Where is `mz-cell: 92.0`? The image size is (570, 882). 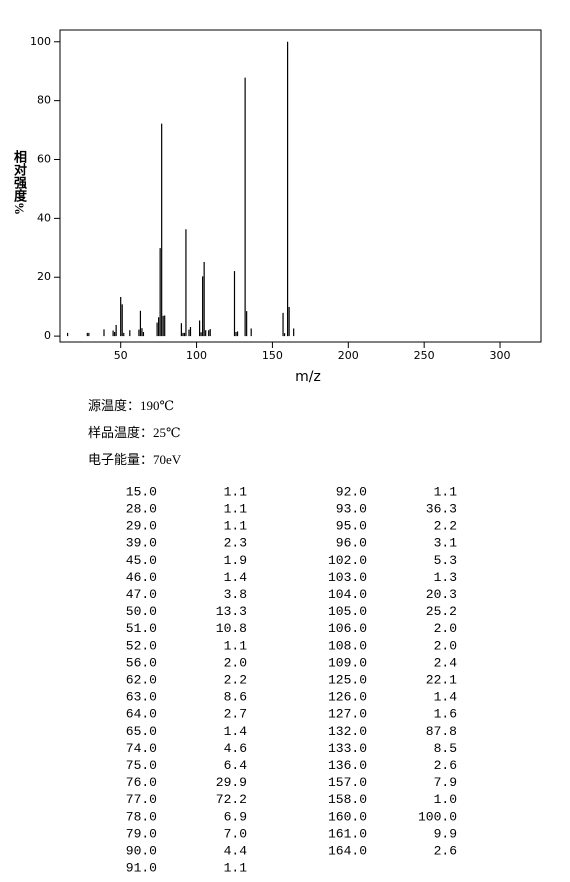 mz-cell: 92.0 is located at coordinates (351, 491).